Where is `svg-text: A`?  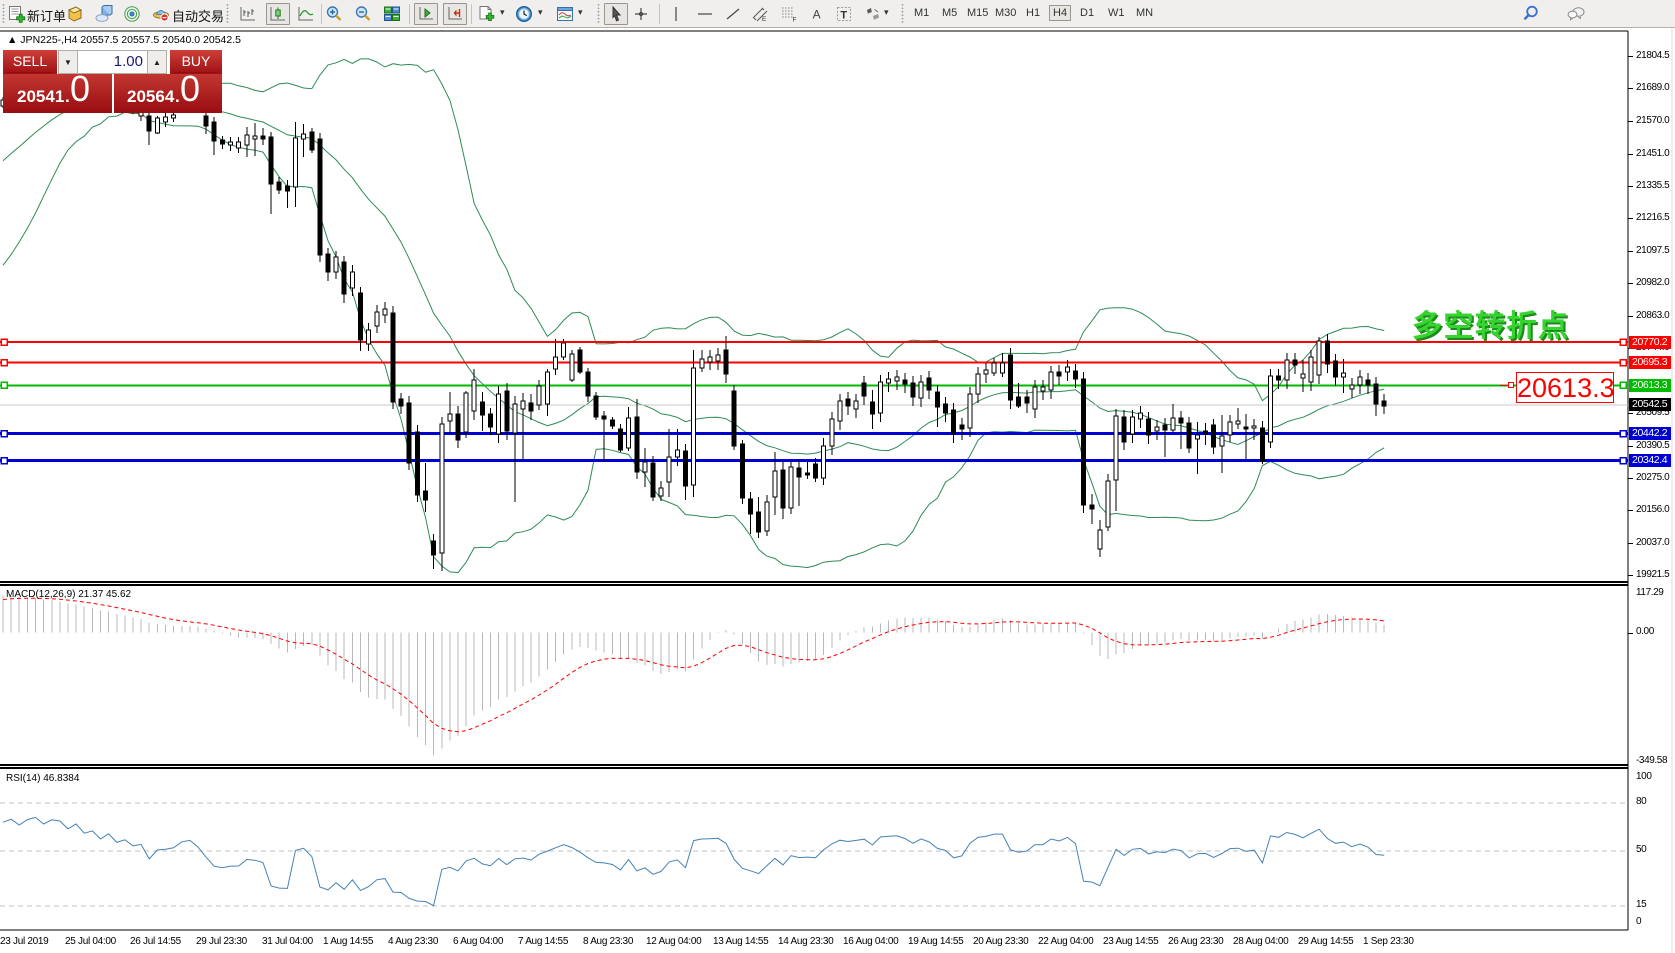 svg-text: A is located at coordinates (817, 15).